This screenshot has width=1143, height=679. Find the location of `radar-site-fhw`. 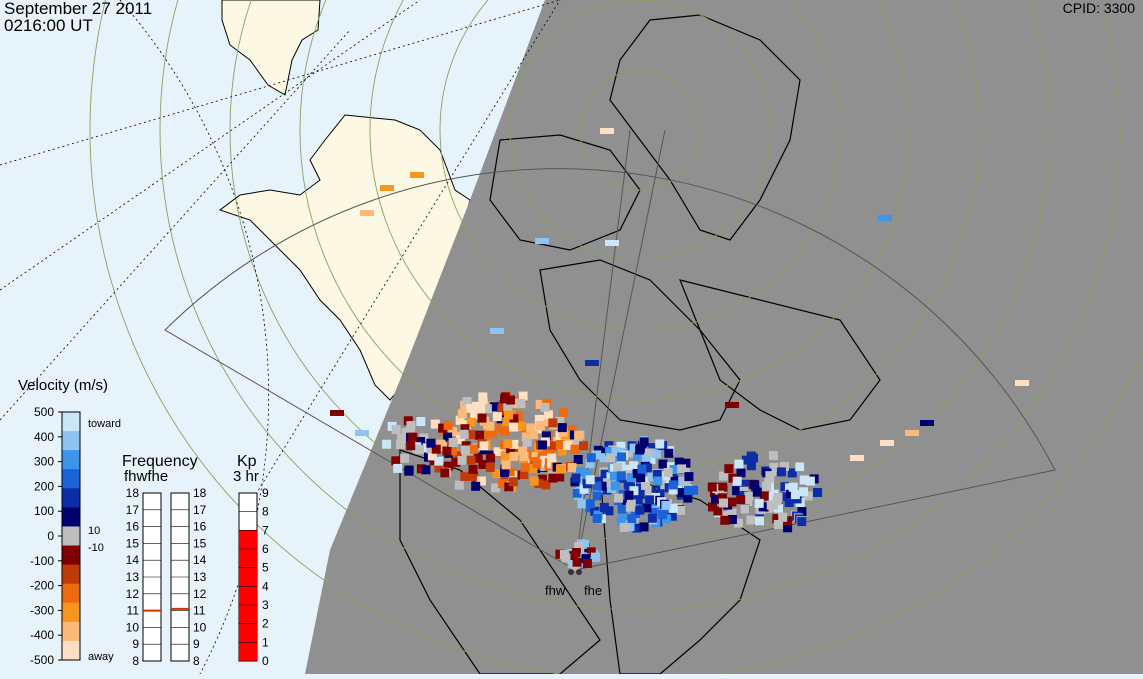

radar-site-fhw is located at coordinates (571, 572).